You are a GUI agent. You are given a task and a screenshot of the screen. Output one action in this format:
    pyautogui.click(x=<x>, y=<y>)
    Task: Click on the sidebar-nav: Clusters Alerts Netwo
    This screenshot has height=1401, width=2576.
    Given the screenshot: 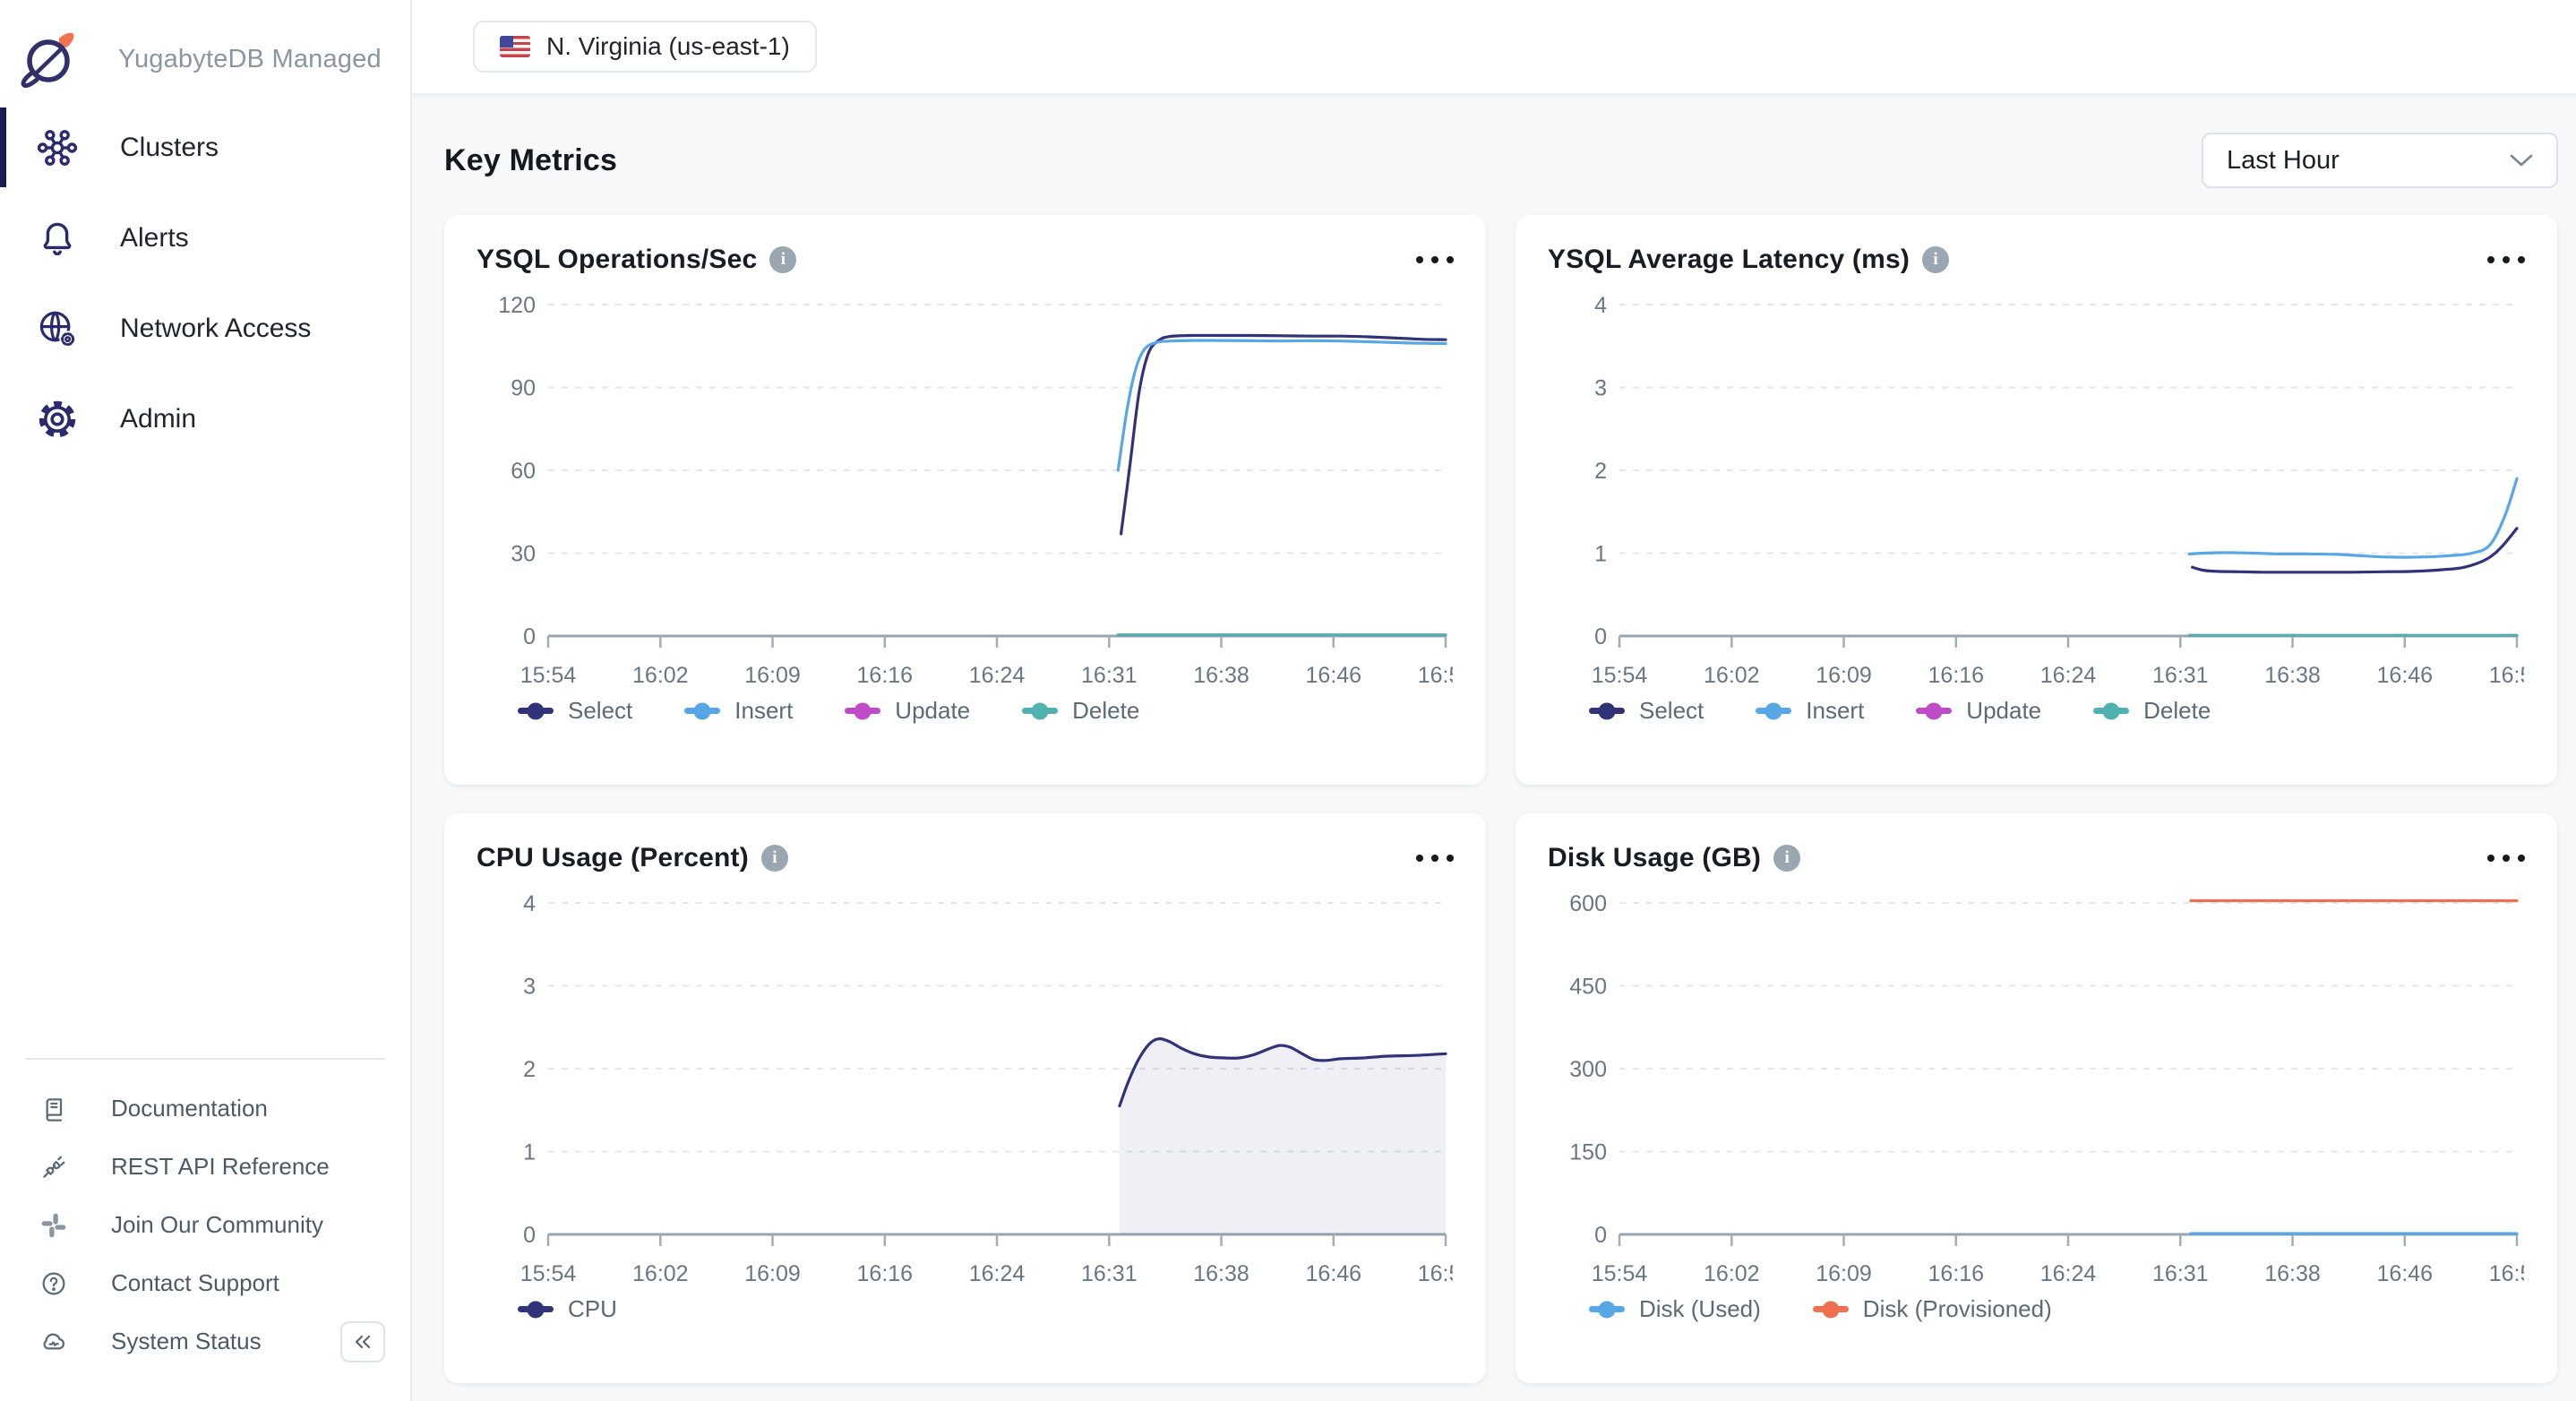 What is the action you would take?
    pyautogui.click(x=205, y=283)
    